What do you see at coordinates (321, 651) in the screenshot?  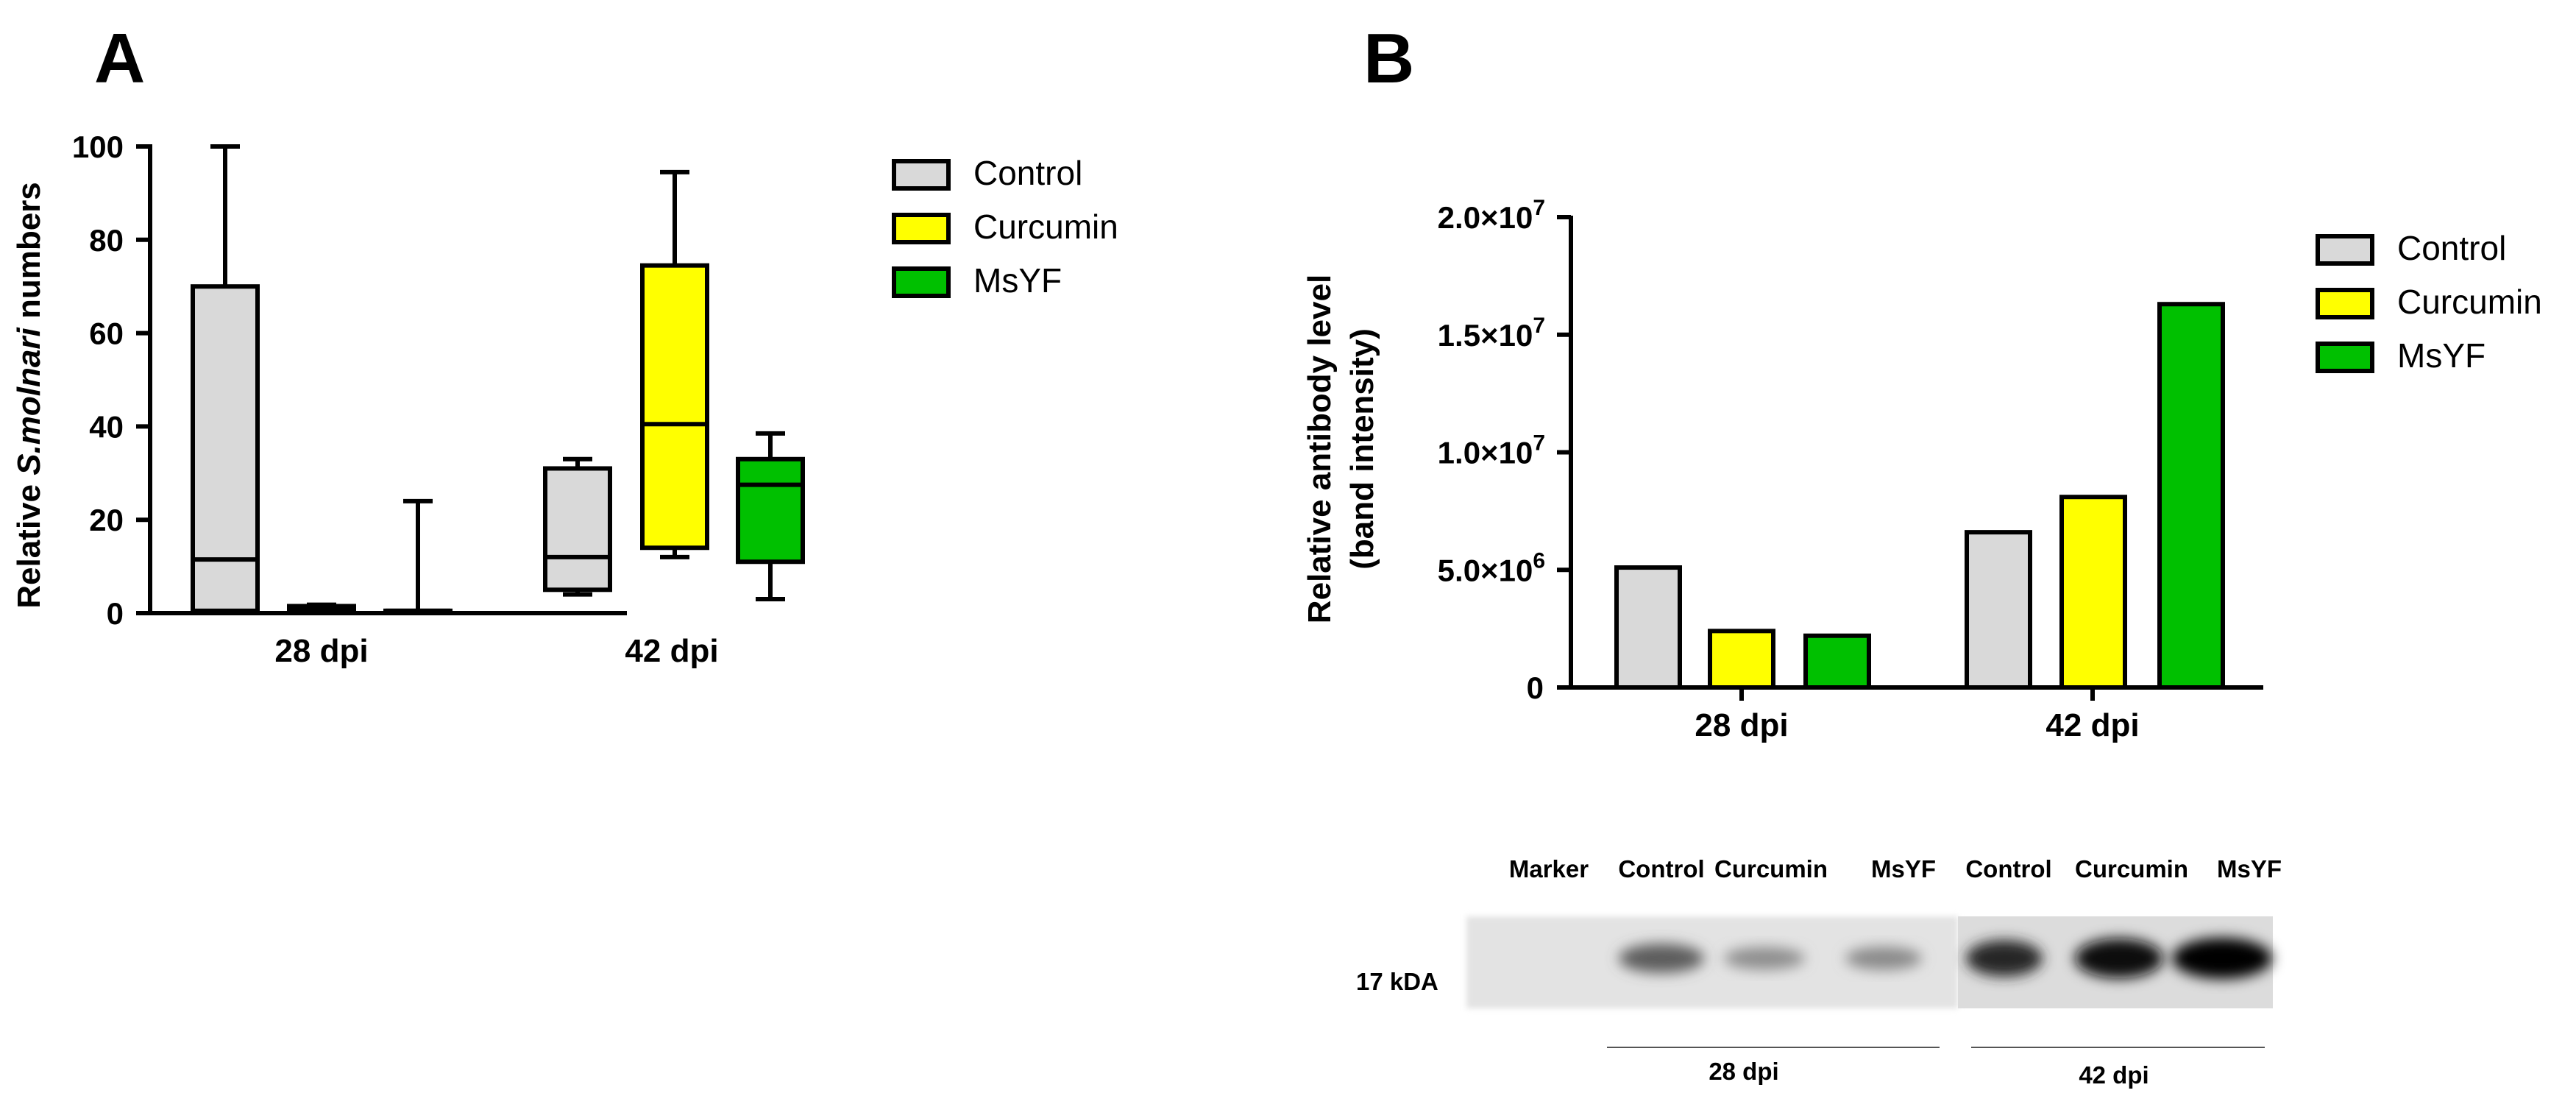 I see `panel-a-xtick-label: 28 dpi` at bounding box center [321, 651].